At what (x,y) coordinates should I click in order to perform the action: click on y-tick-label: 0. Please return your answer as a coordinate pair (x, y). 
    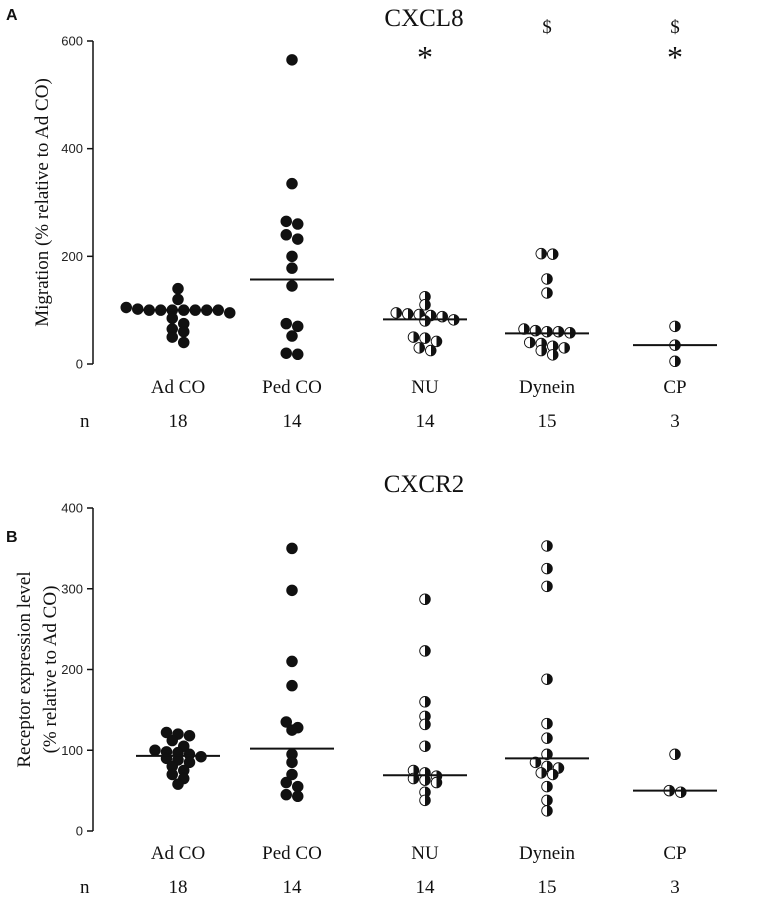
    Looking at the image, I should click on (79, 364).